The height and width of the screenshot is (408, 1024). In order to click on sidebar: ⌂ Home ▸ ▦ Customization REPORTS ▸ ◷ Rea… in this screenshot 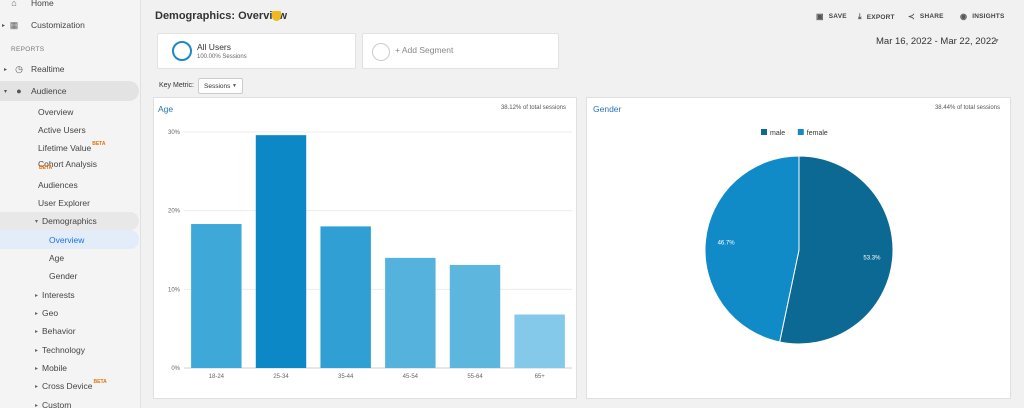, I will do `click(70, 204)`.